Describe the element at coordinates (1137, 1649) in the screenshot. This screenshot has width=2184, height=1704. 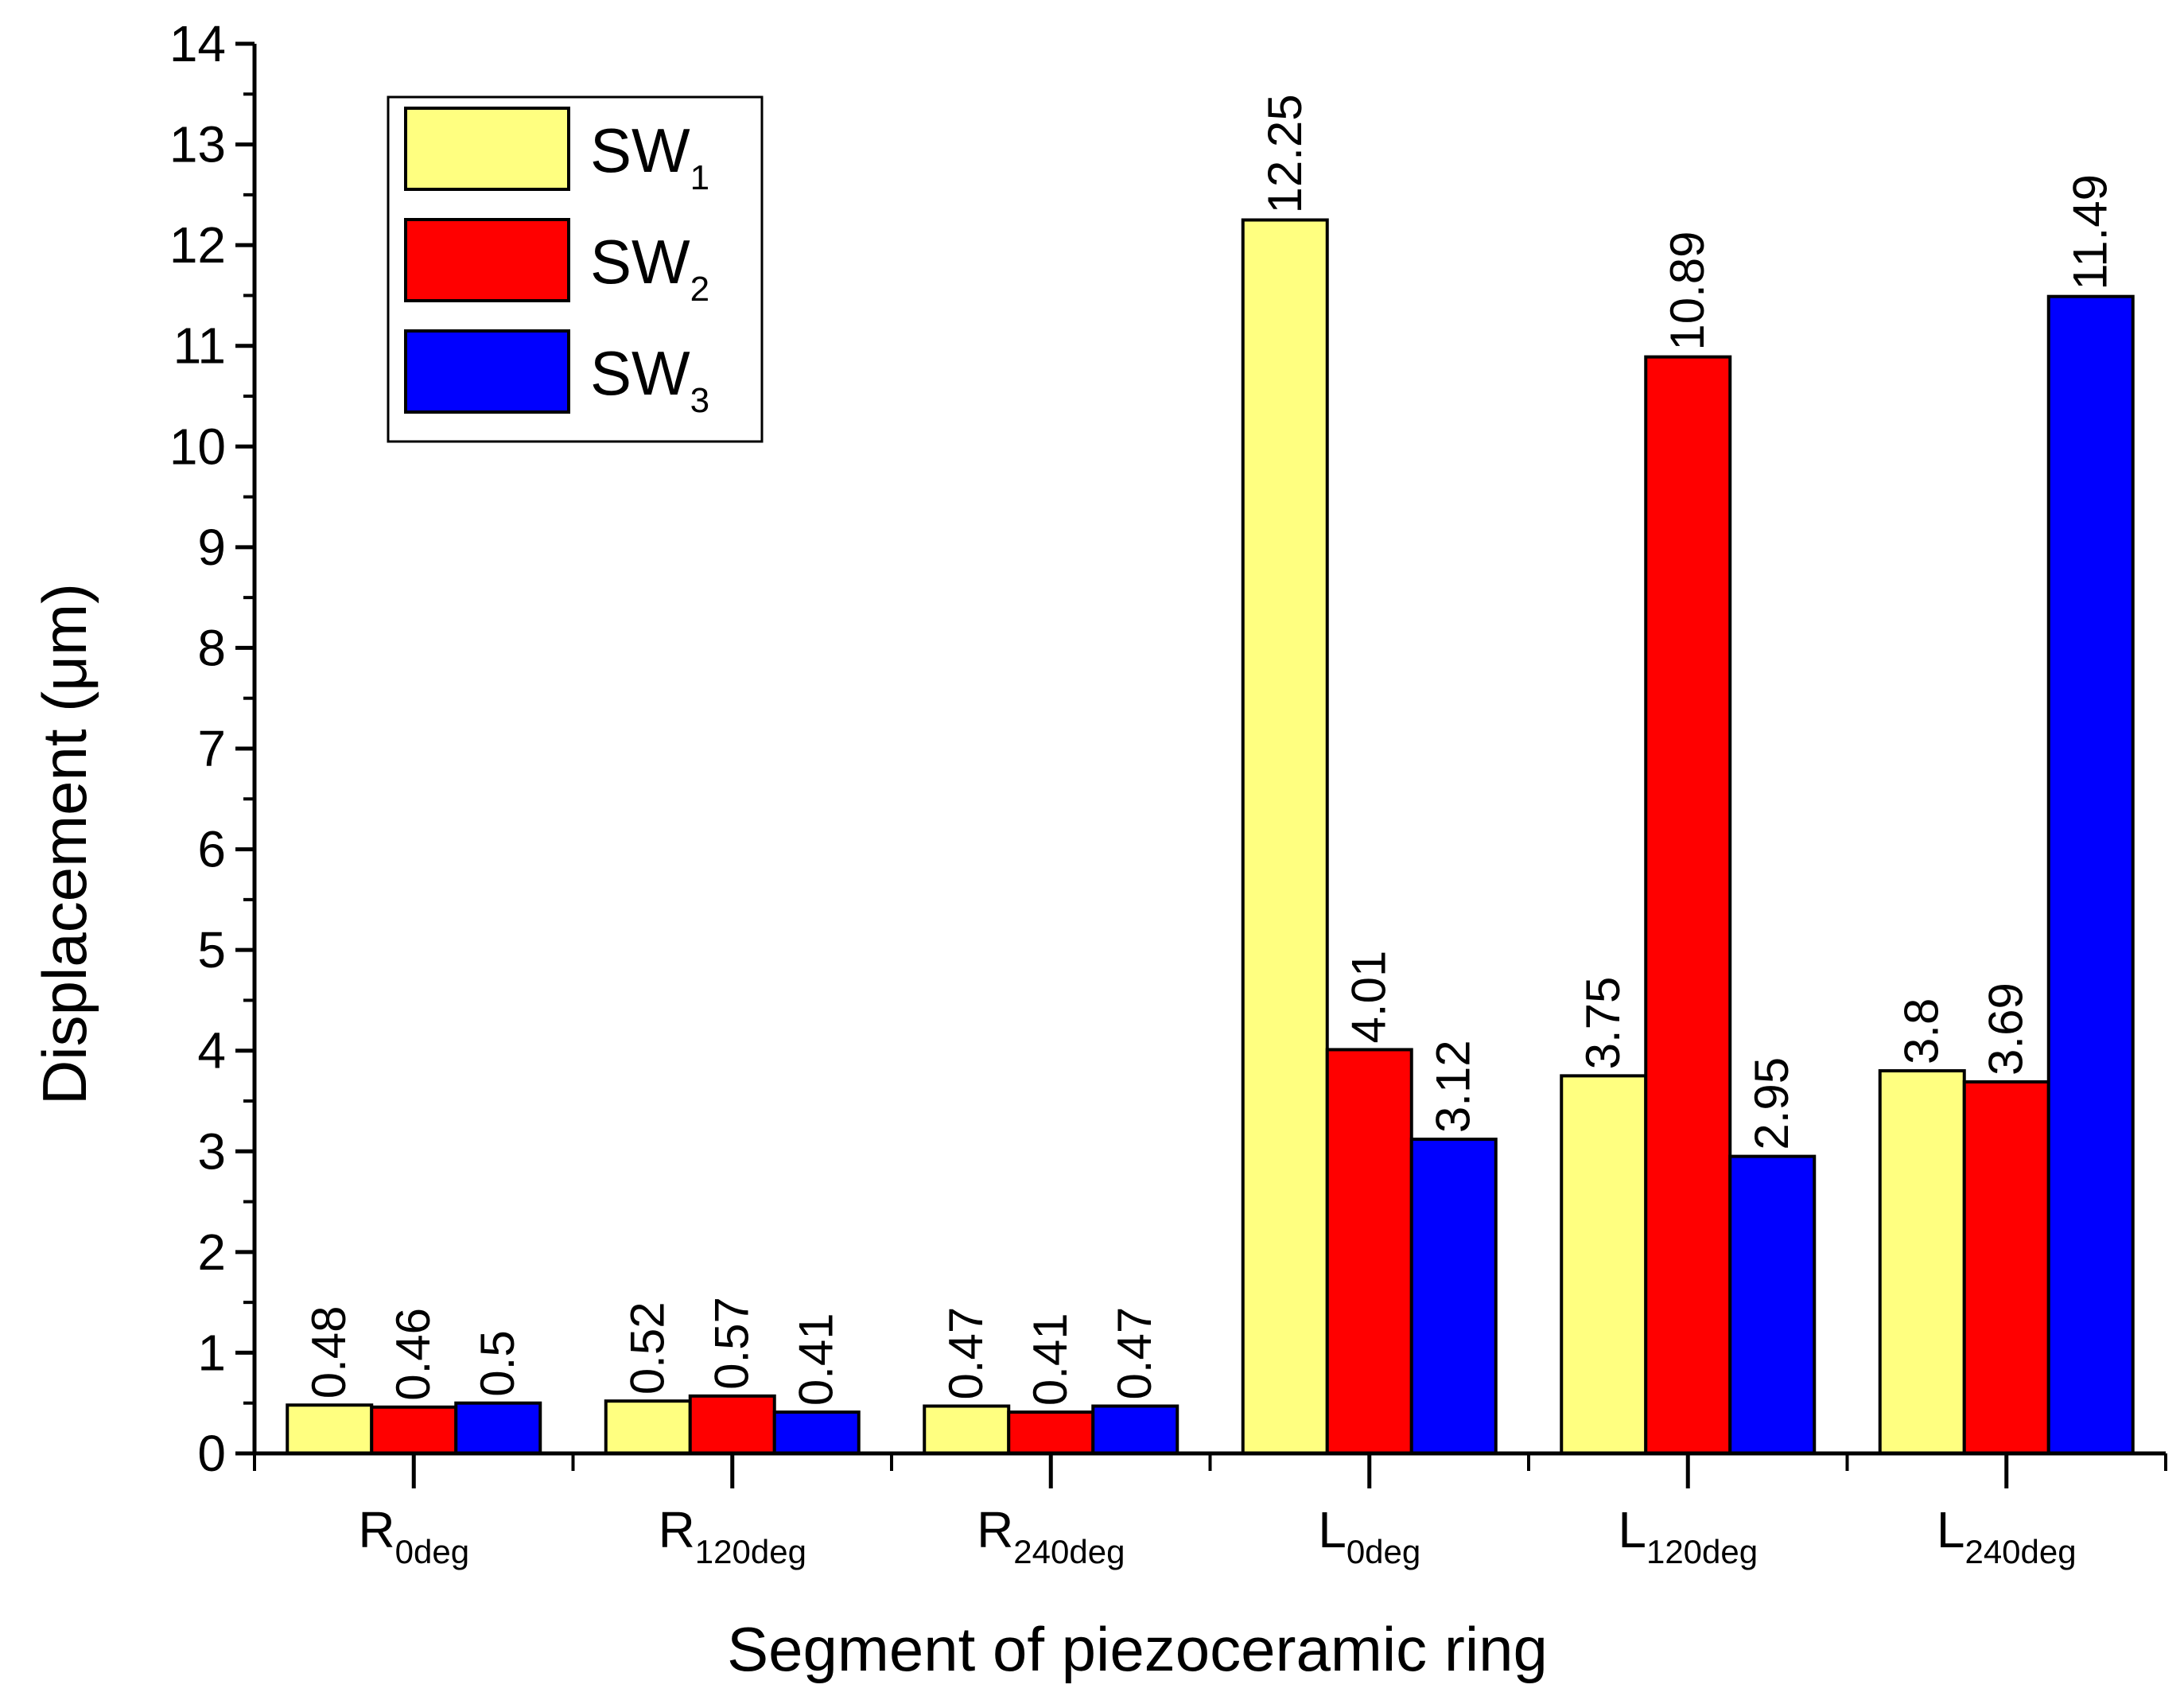
I see `x-axis-title: Segment of piezoceramic ring` at that location.